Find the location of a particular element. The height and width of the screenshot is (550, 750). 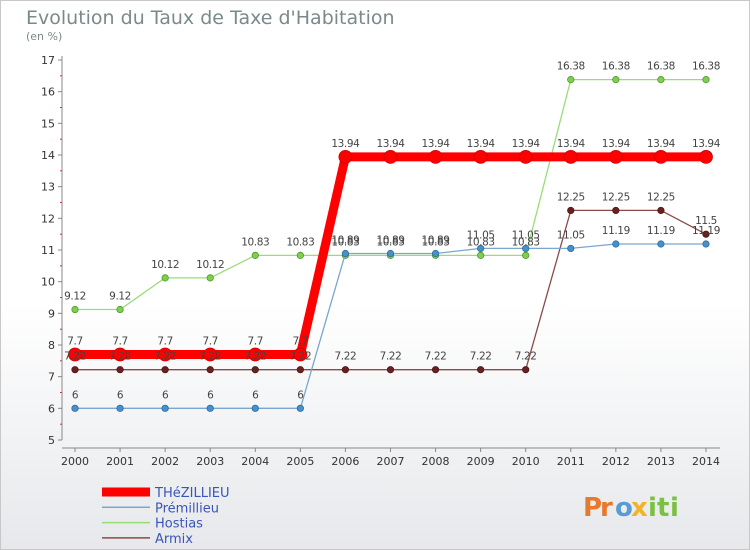

y-tick-label: 6 is located at coordinates (51, 408).